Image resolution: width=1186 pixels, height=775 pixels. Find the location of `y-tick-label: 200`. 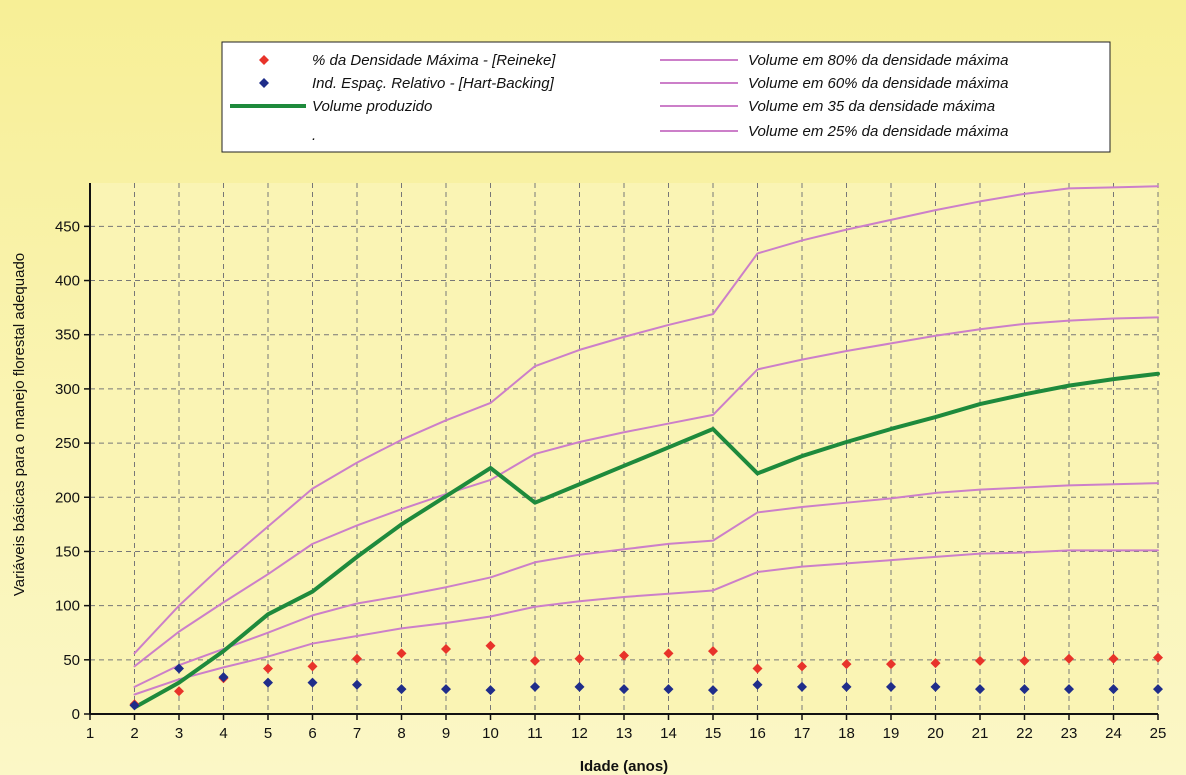

y-tick-label: 200 is located at coordinates (67, 497).